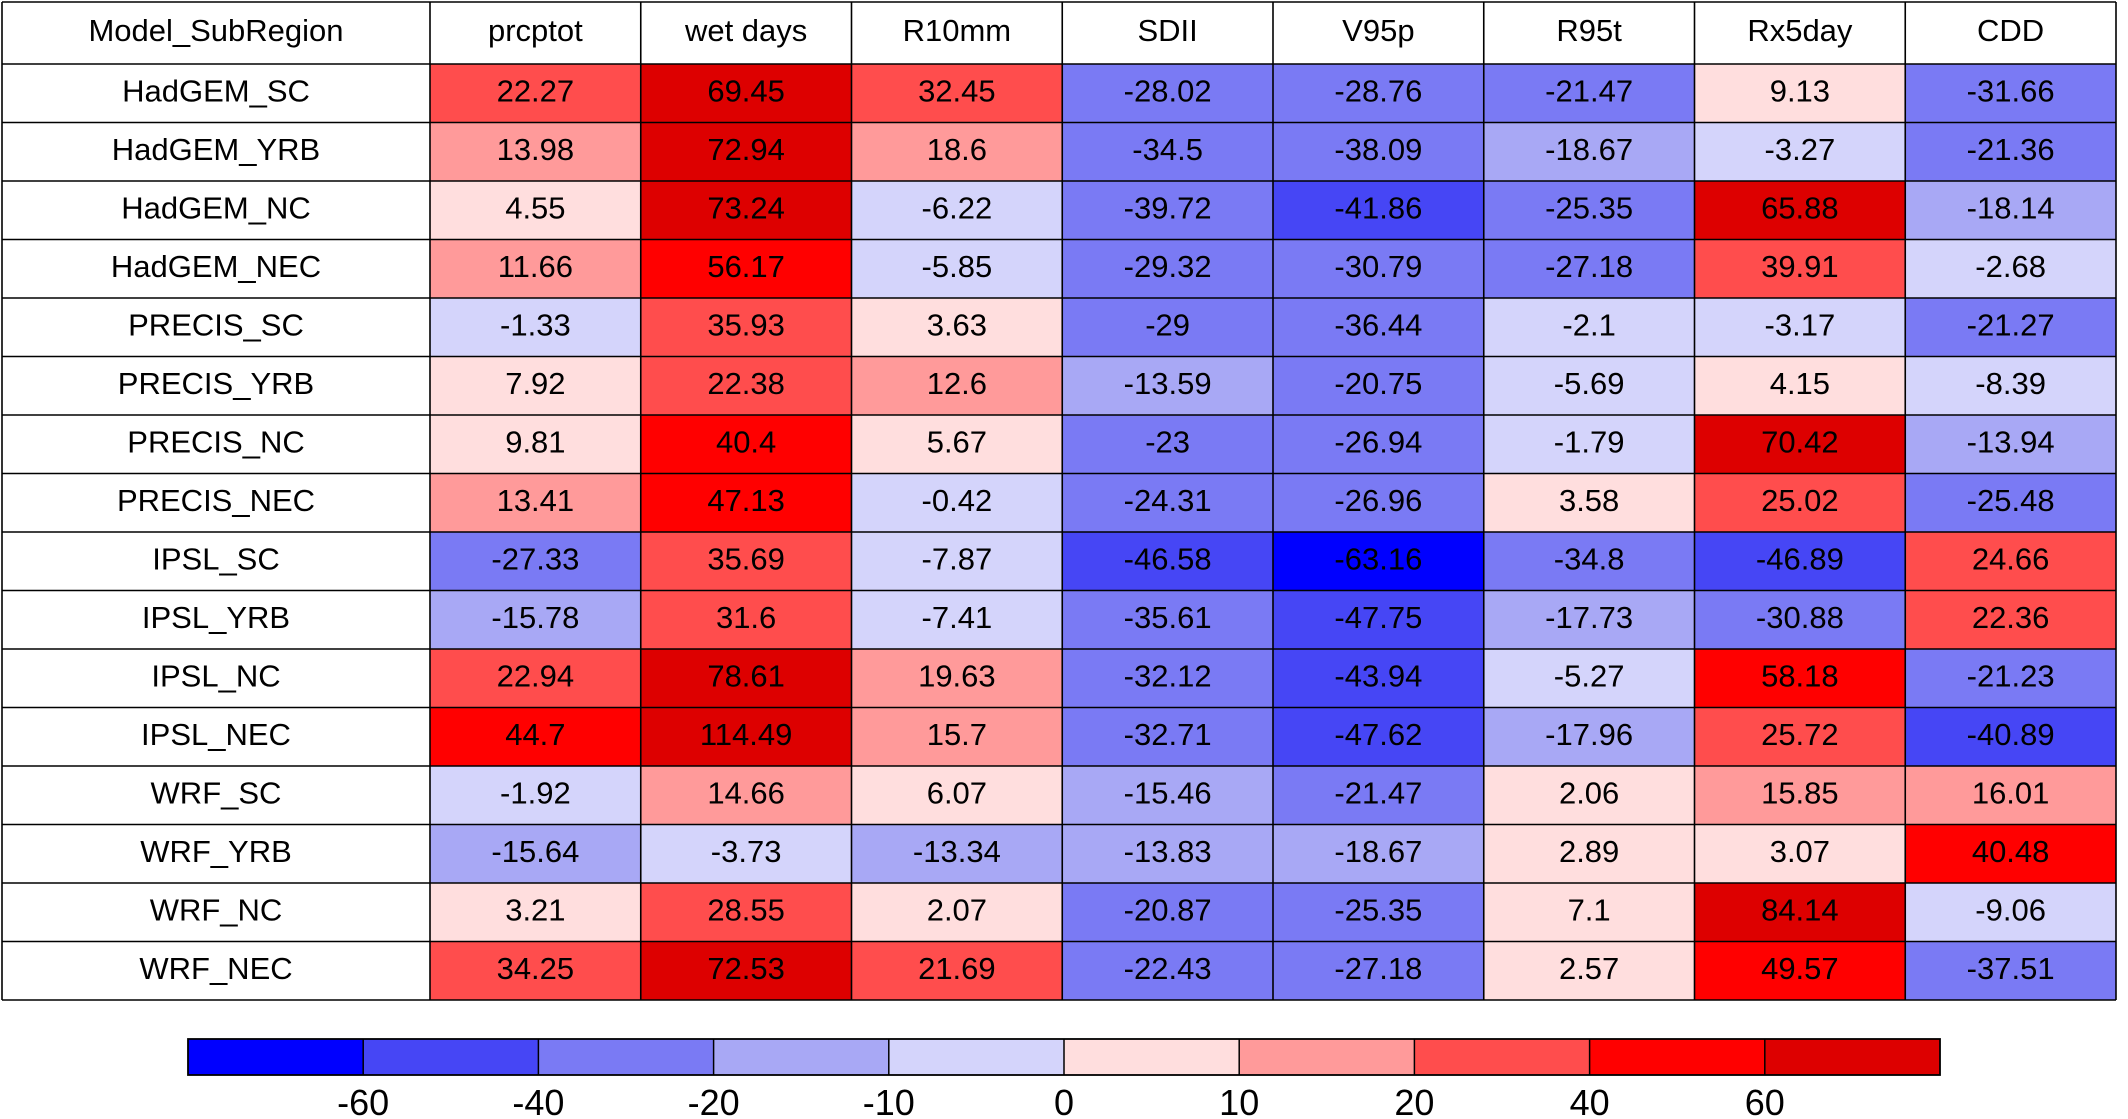  Describe the element at coordinates (1378, 30) in the screenshot. I see `column-header-label: V95p` at that location.